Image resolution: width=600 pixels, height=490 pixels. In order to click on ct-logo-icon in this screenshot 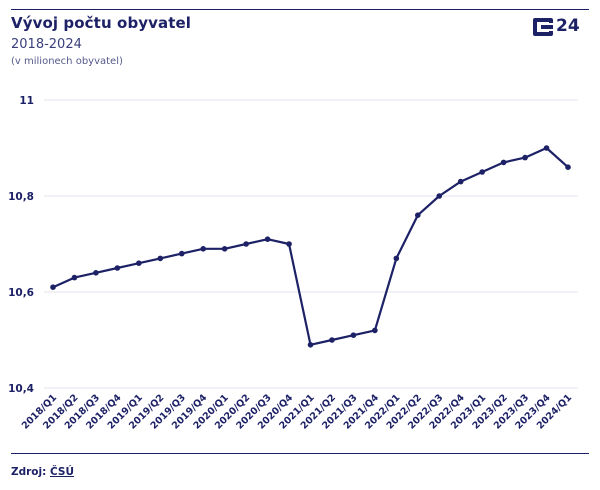, I will do `click(543, 27)`.